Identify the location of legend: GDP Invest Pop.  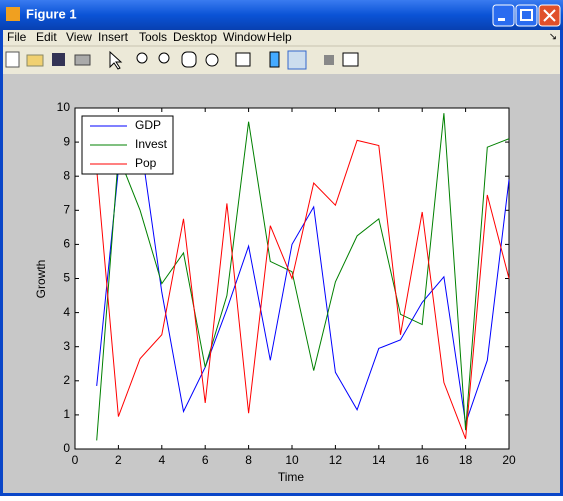
(127, 145).